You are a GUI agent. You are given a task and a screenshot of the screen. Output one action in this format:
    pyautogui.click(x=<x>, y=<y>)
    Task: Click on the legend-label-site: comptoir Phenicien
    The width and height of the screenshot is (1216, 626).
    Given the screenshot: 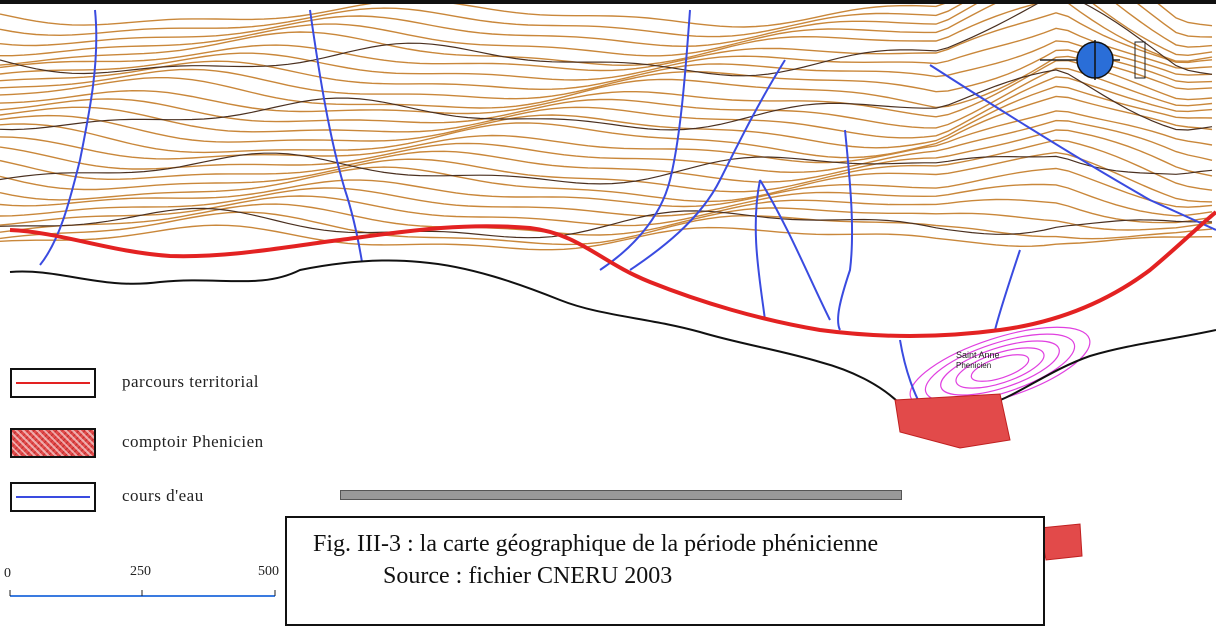 What is the action you would take?
    pyautogui.click(x=193, y=441)
    